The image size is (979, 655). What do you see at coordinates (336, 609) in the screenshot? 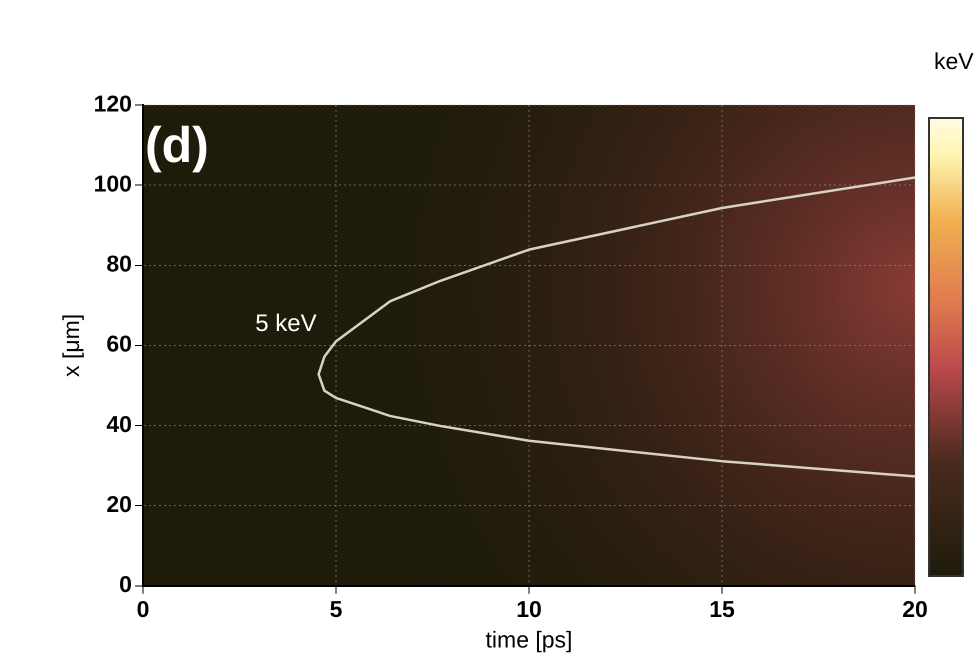
I see `x-tick-label: 5` at bounding box center [336, 609].